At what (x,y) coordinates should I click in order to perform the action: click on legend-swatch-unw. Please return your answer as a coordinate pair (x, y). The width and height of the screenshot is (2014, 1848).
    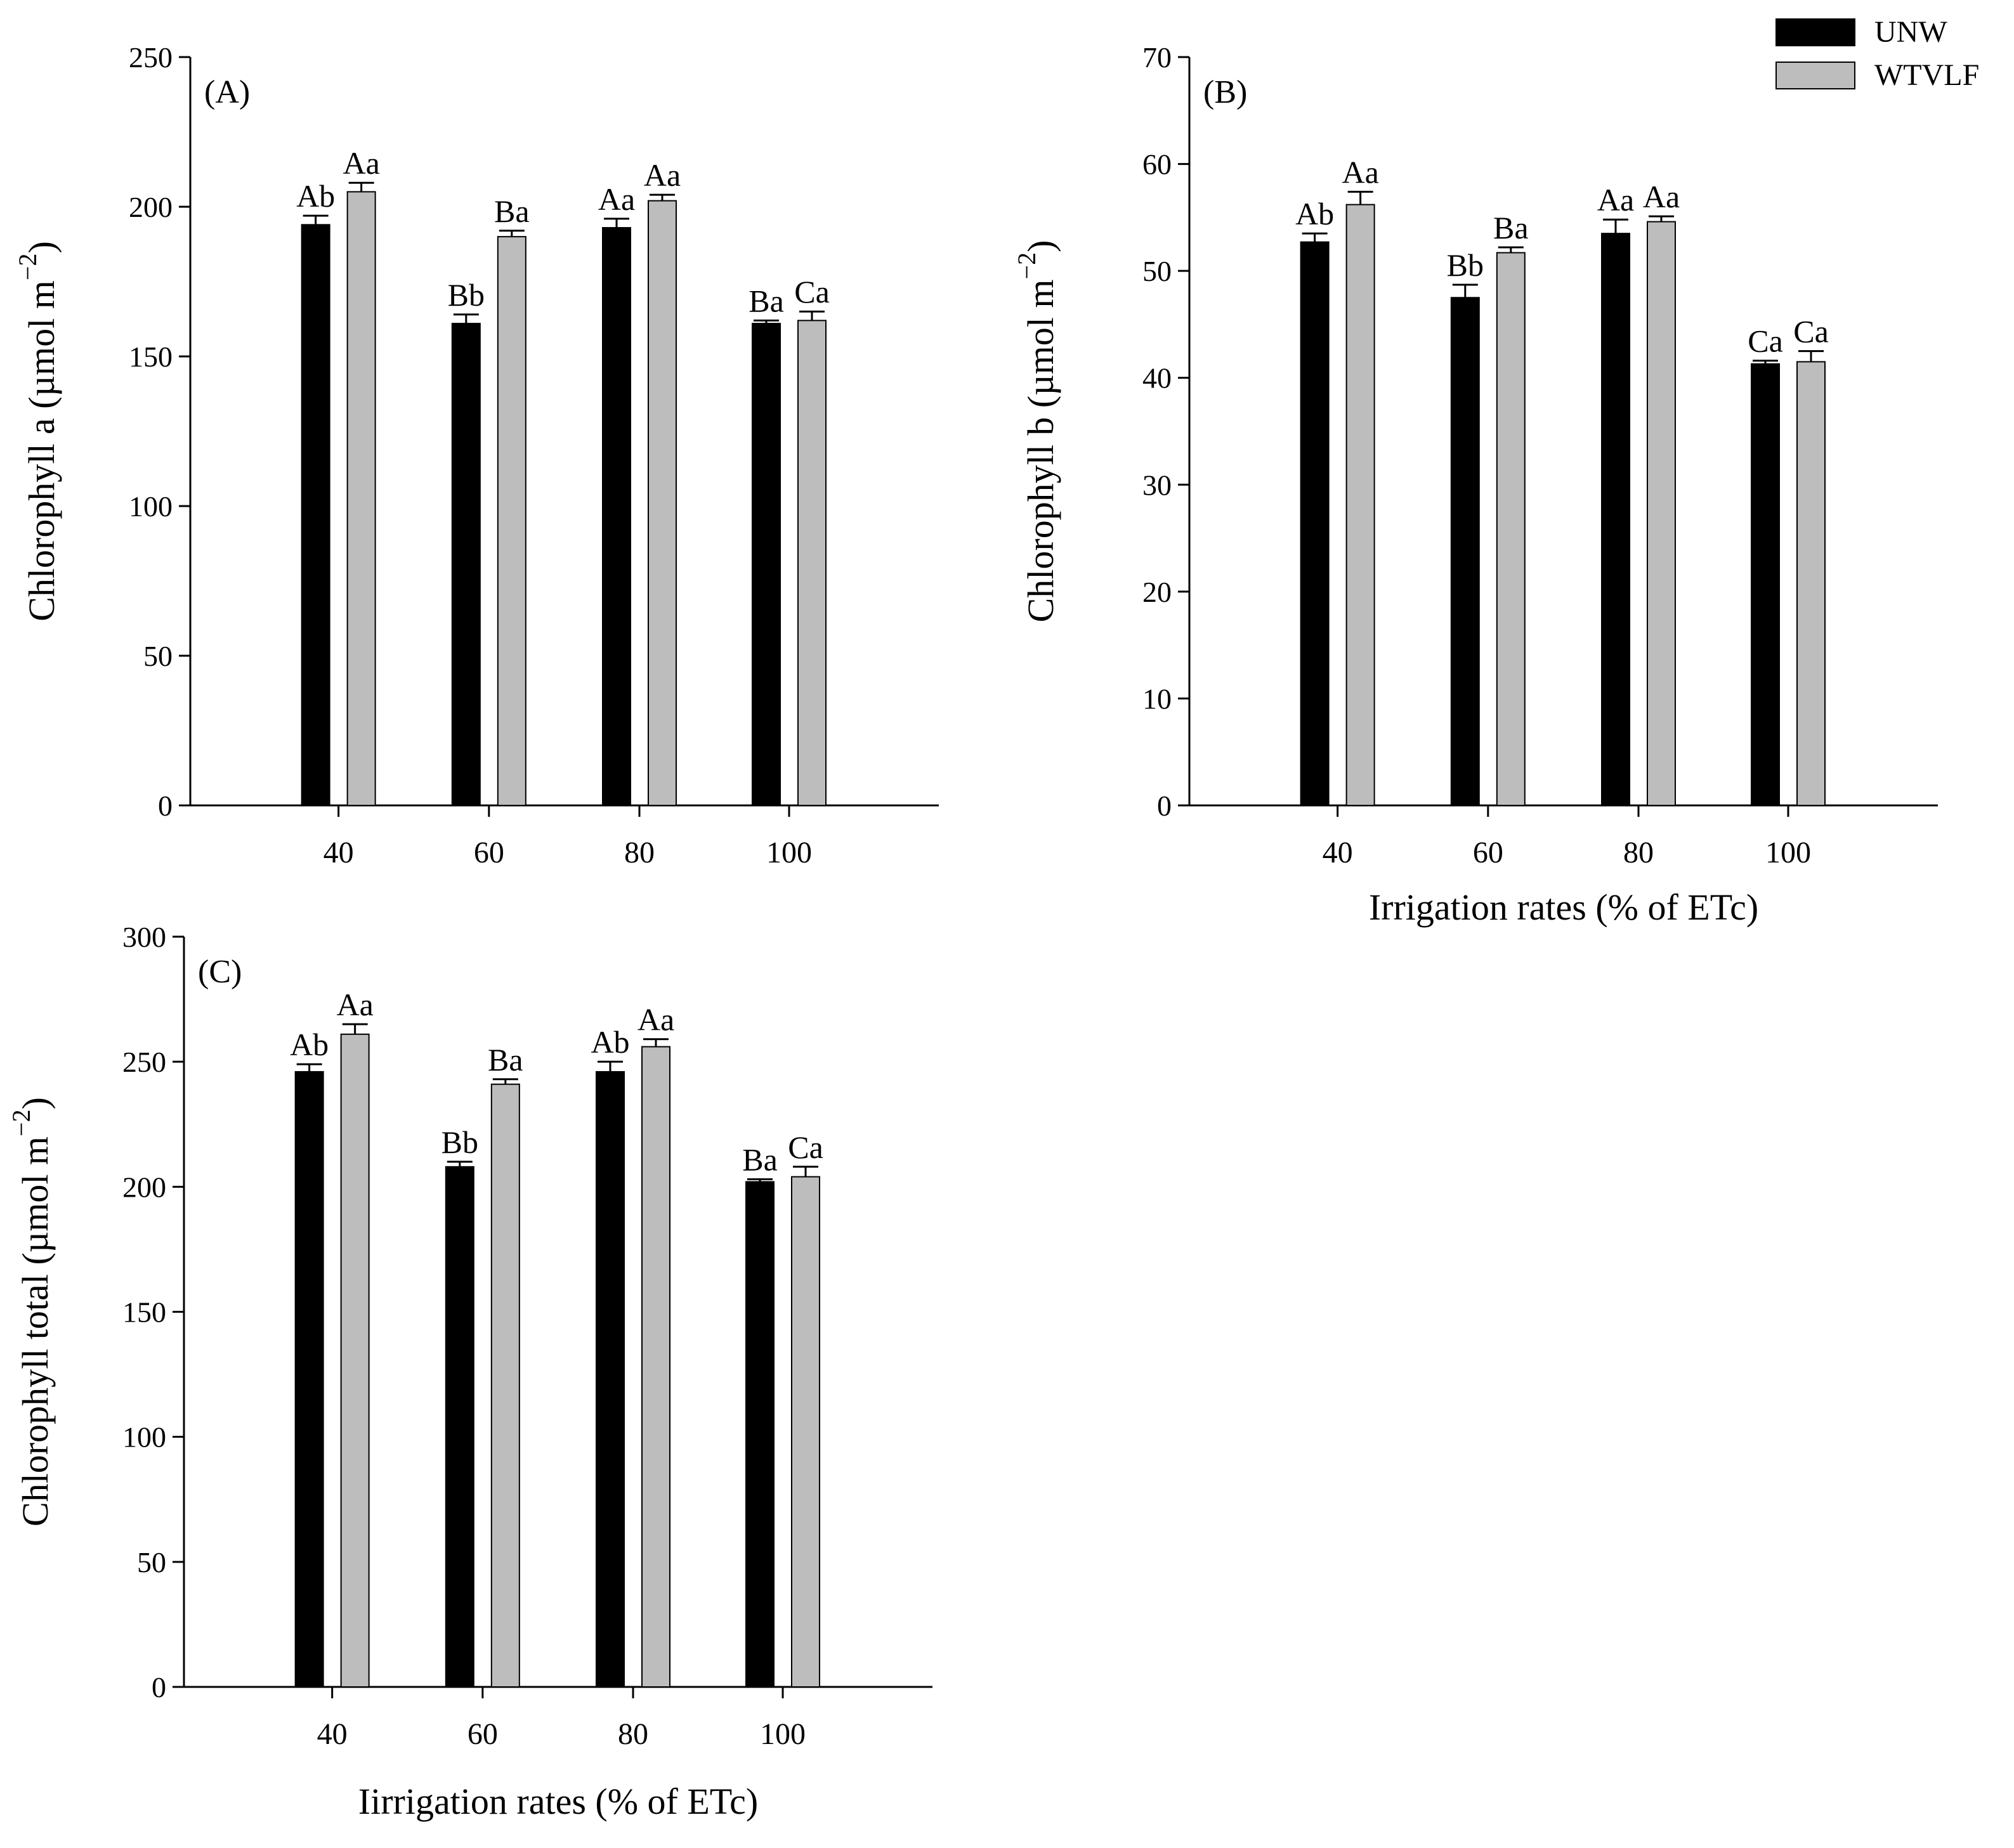
    Looking at the image, I should click on (1815, 32).